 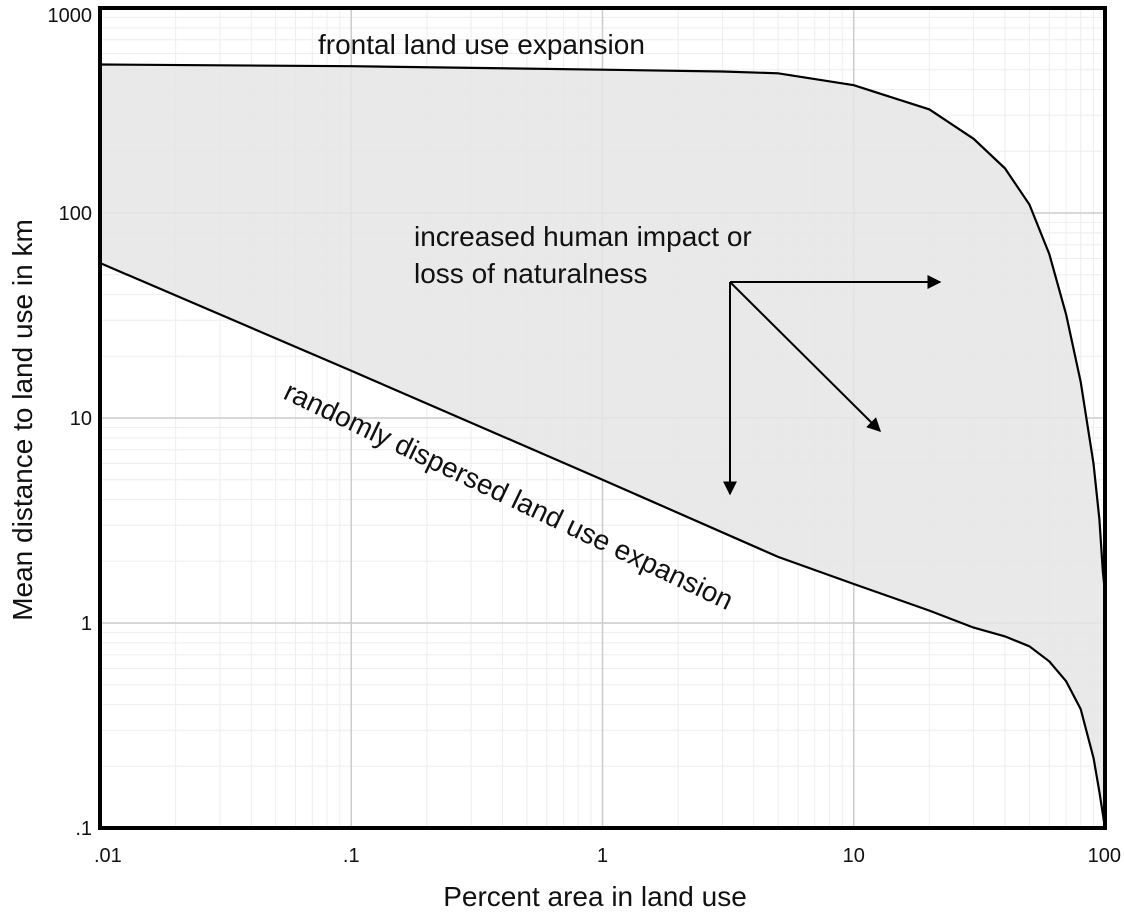 What do you see at coordinates (854, 856) in the screenshot?
I see `x-tick-label: 10` at bounding box center [854, 856].